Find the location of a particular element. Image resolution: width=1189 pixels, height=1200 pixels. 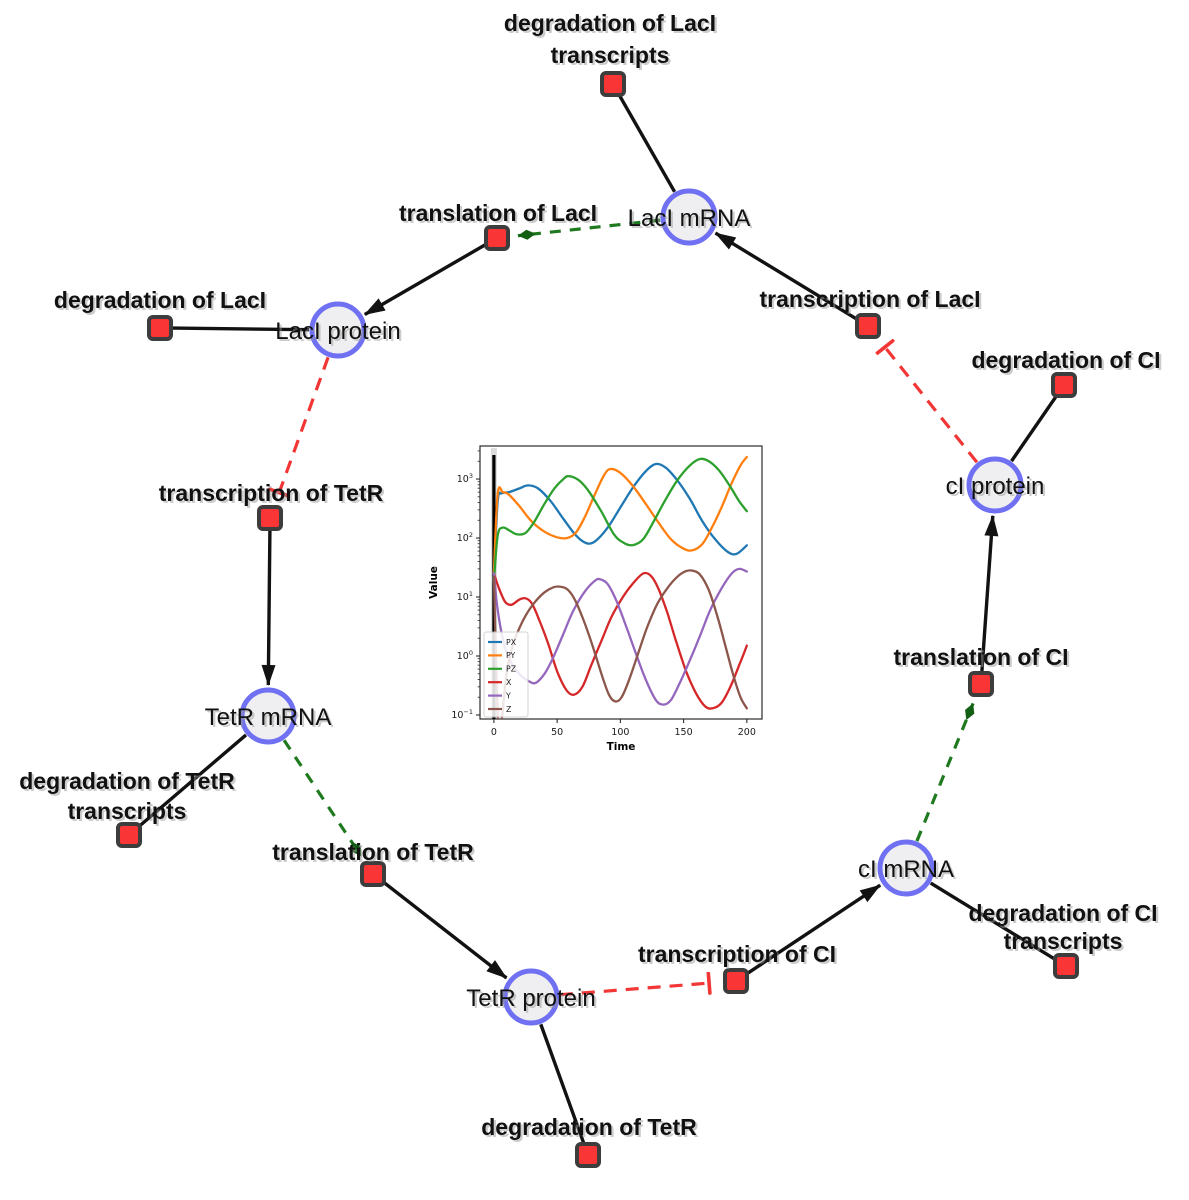

reaction-node-deg_laci is located at coordinates (160, 328).